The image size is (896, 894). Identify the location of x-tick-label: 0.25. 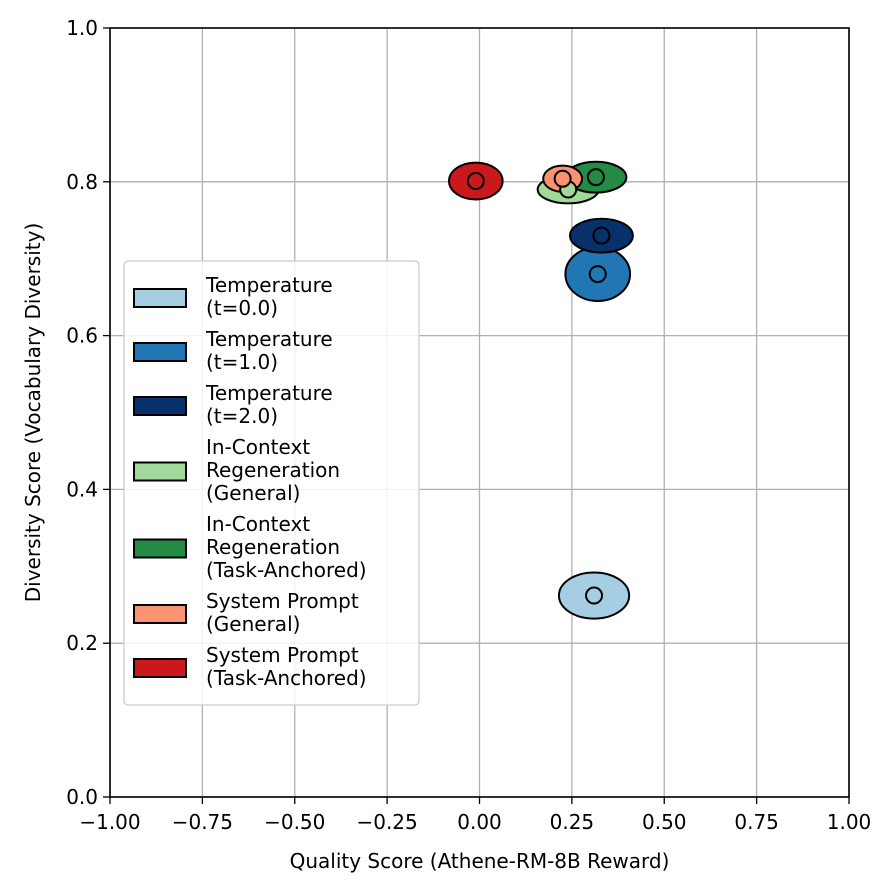
(572, 822).